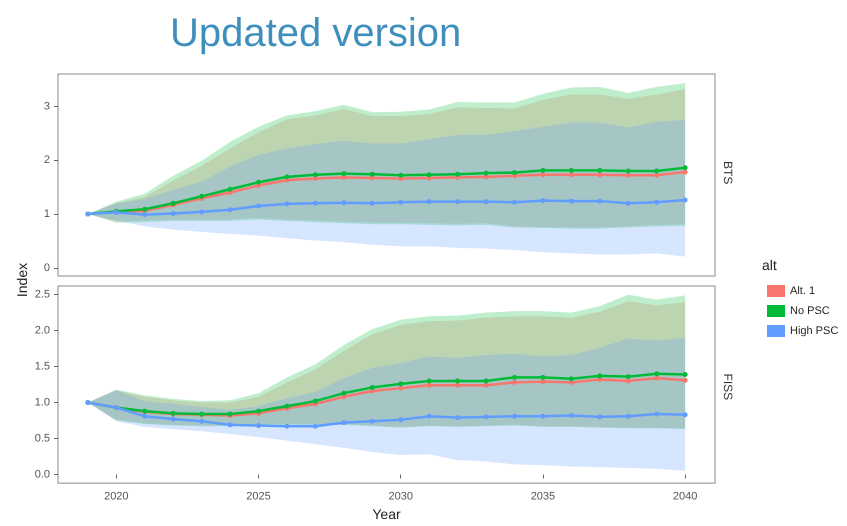 The height and width of the screenshot is (526, 847). What do you see at coordinates (42, 366) in the screenshot?
I see `y-tick-label: 1.5` at bounding box center [42, 366].